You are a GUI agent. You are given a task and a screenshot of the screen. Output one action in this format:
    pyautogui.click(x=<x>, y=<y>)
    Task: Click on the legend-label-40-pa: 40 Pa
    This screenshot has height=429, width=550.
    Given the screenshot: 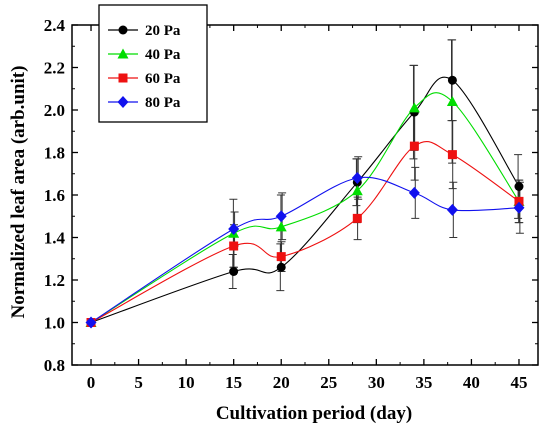 What is the action you would take?
    pyautogui.click(x=163, y=55)
    